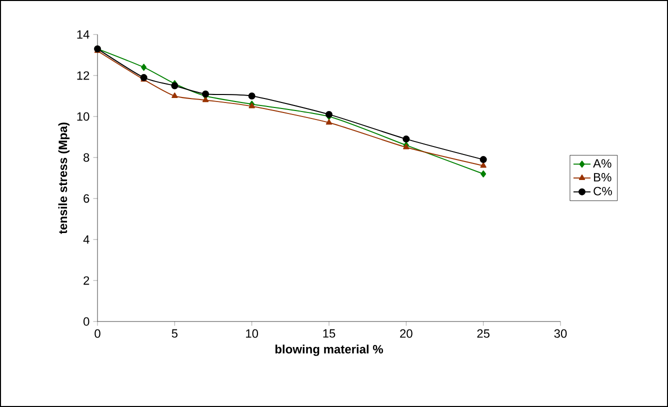 The height and width of the screenshot is (407, 668). What do you see at coordinates (87, 157) in the screenshot?
I see `y-tick-label: 8` at bounding box center [87, 157].